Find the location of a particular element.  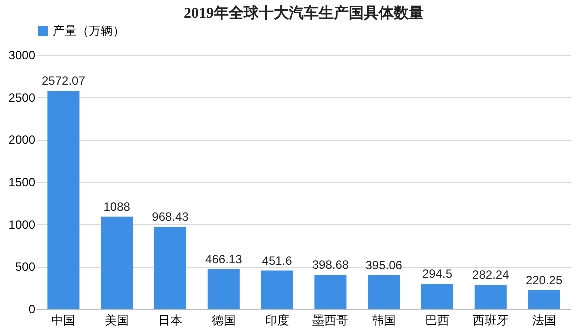

data-label: 395.06 is located at coordinates (384, 265).